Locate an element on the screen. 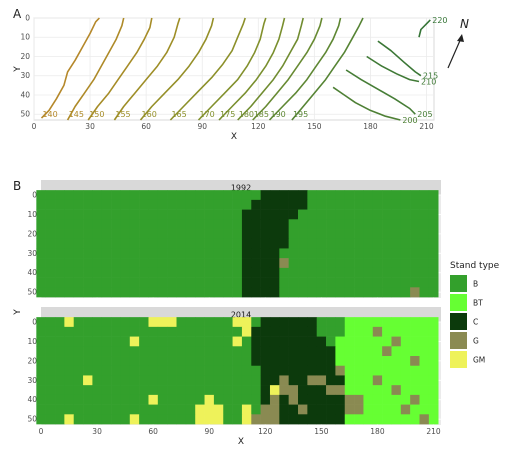 This screenshot has height=455, width=510. contour-label: 205 is located at coordinates (424, 114).